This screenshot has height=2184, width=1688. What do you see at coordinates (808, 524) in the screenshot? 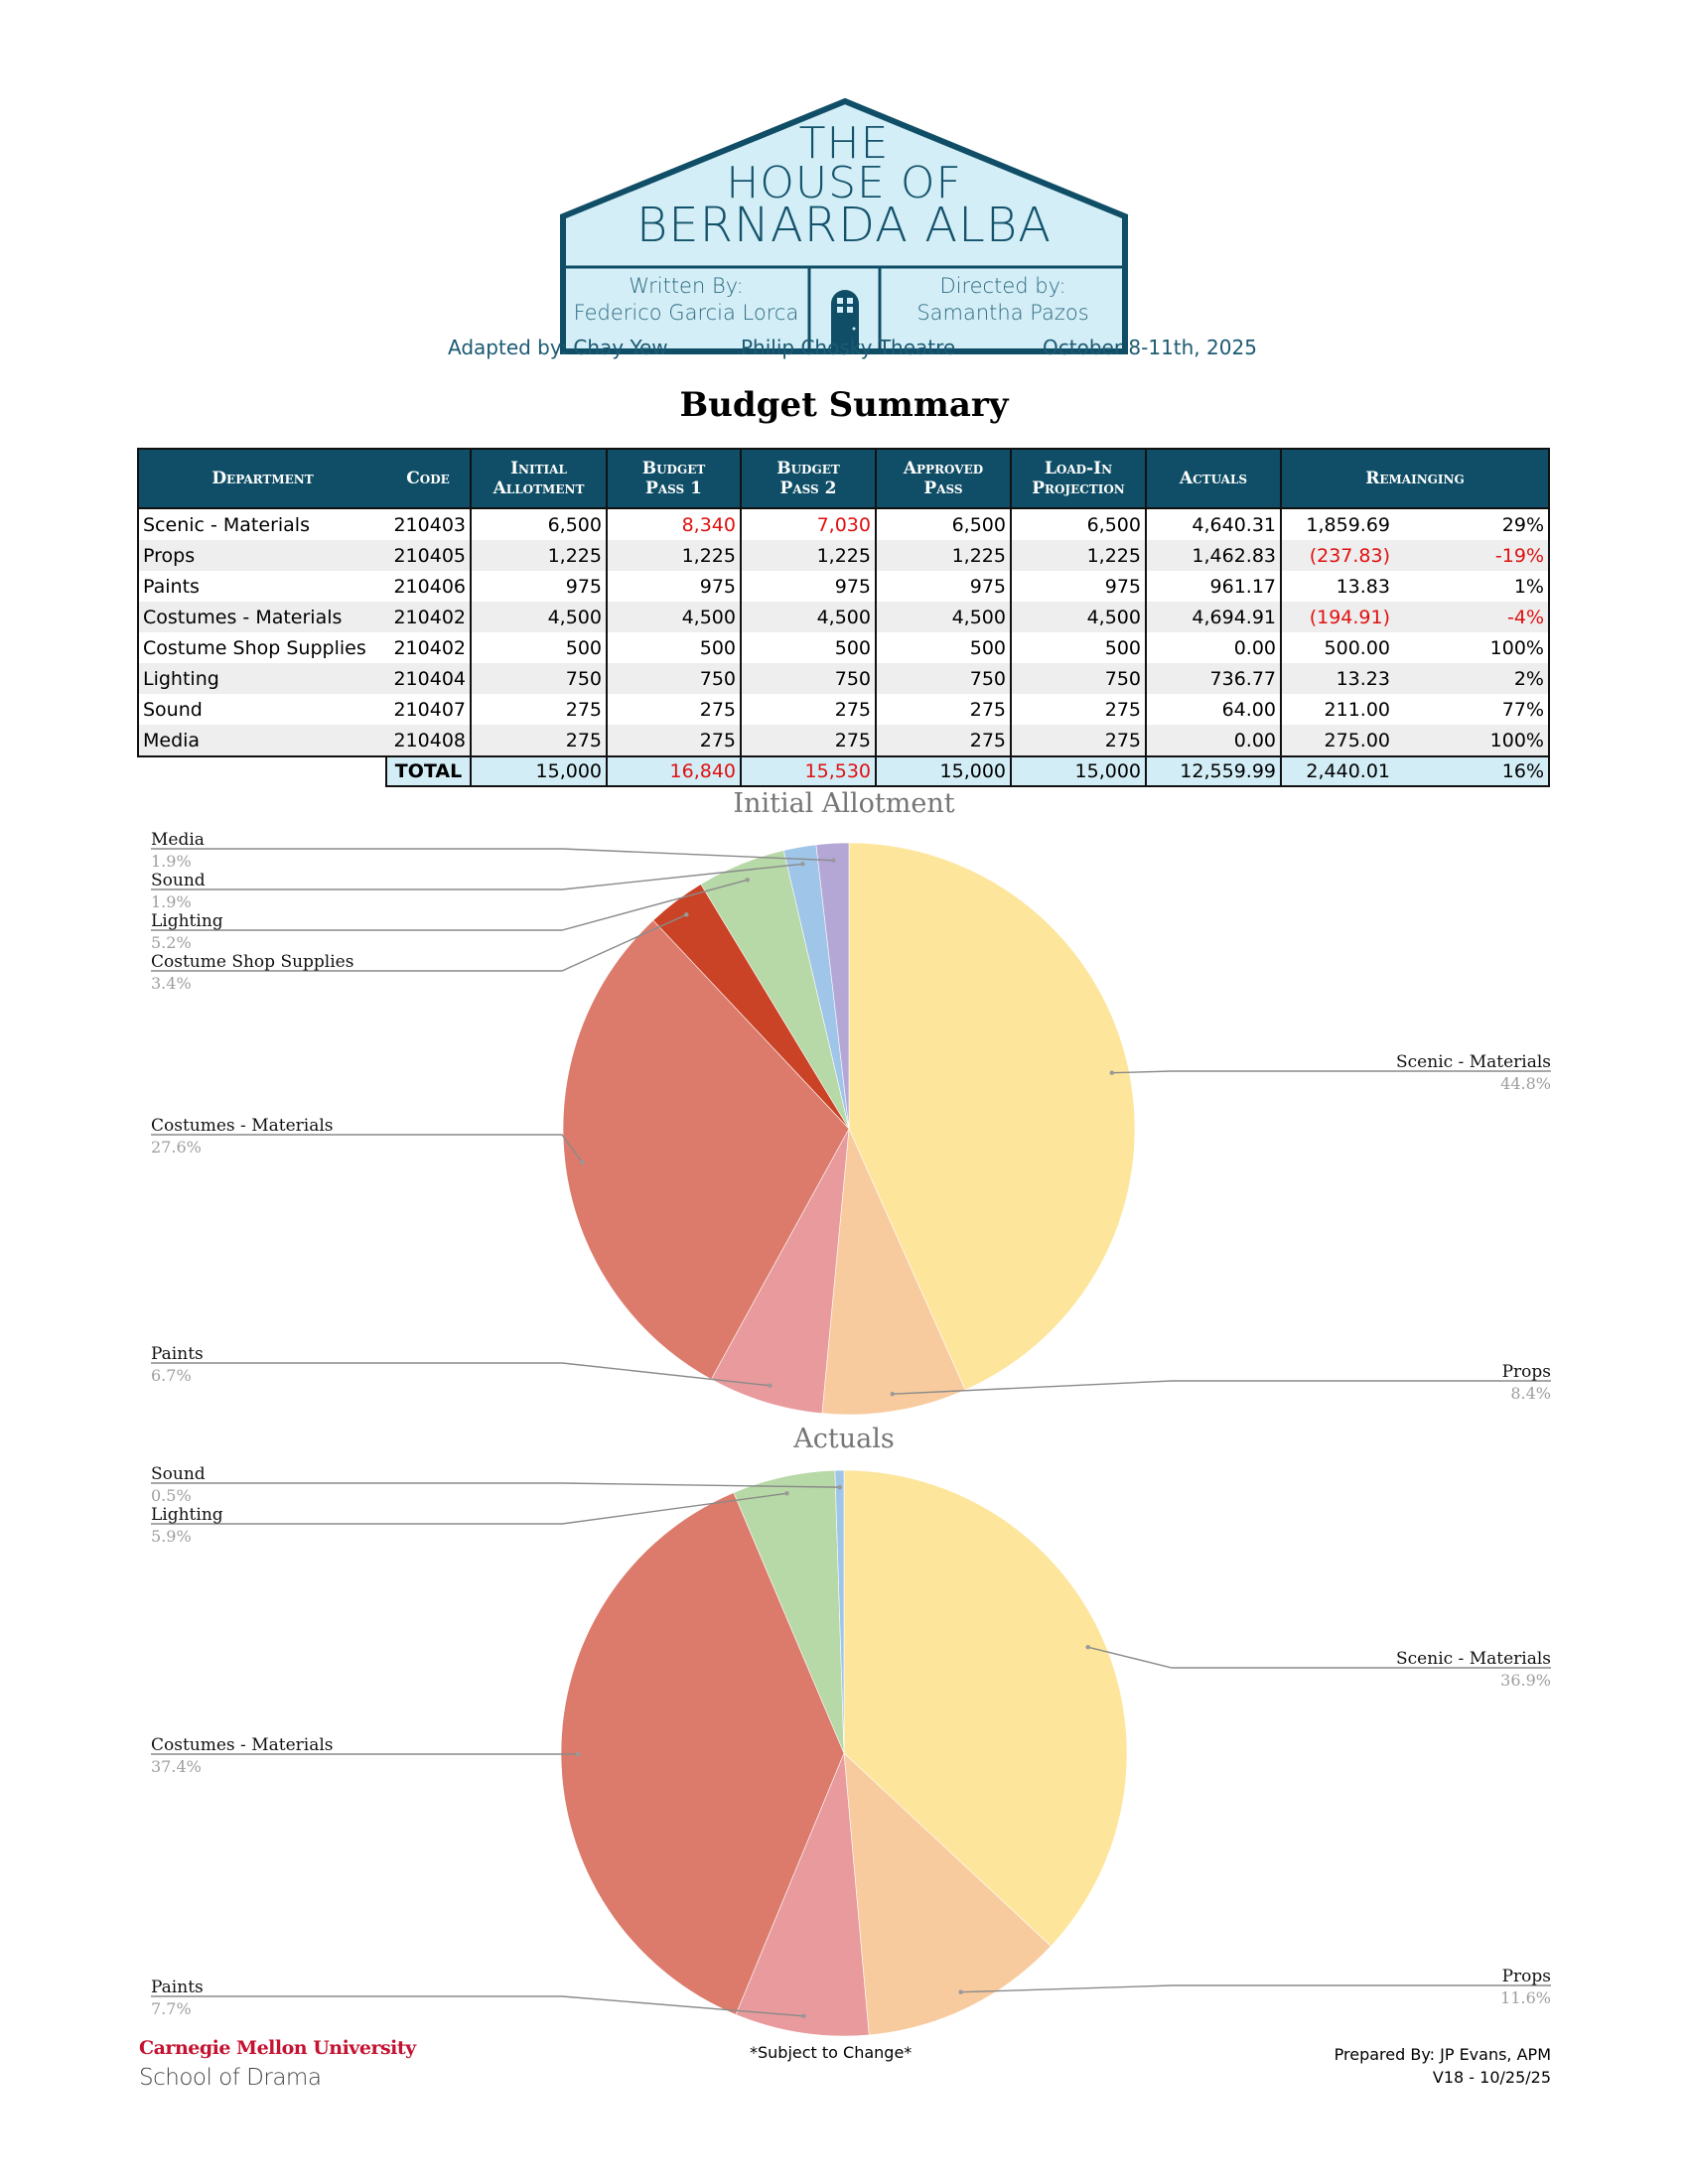
I see `cell-pass2: 7,030` at bounding box center [808, 524].